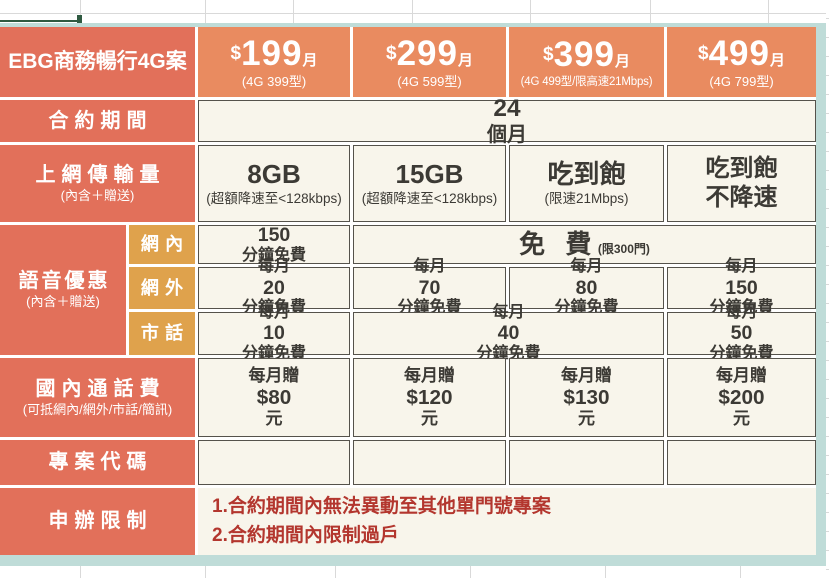 Image resolution: width=829 pixels, height=578 pixels. What do you see at coordinates (741, 82) in the screenshot?
I see `plan-code: (4G 799型)` at bounding box center [741, 82].